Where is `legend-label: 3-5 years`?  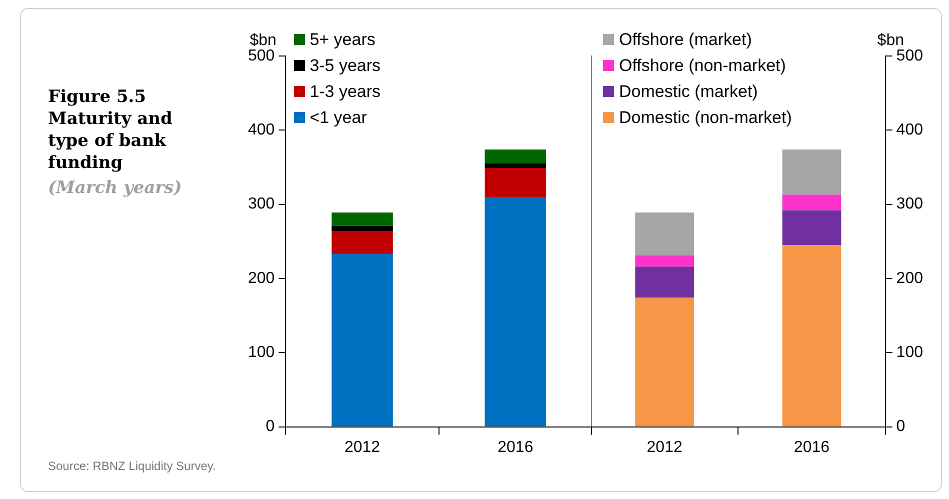 legend-label: 3-5 years is located at coordinates (345, 65).